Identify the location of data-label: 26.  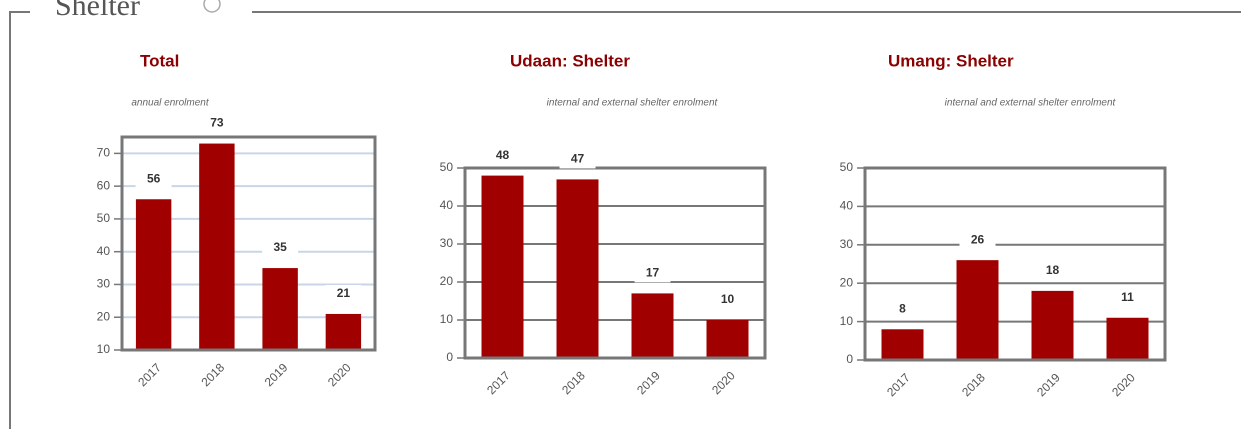
(978, 239).